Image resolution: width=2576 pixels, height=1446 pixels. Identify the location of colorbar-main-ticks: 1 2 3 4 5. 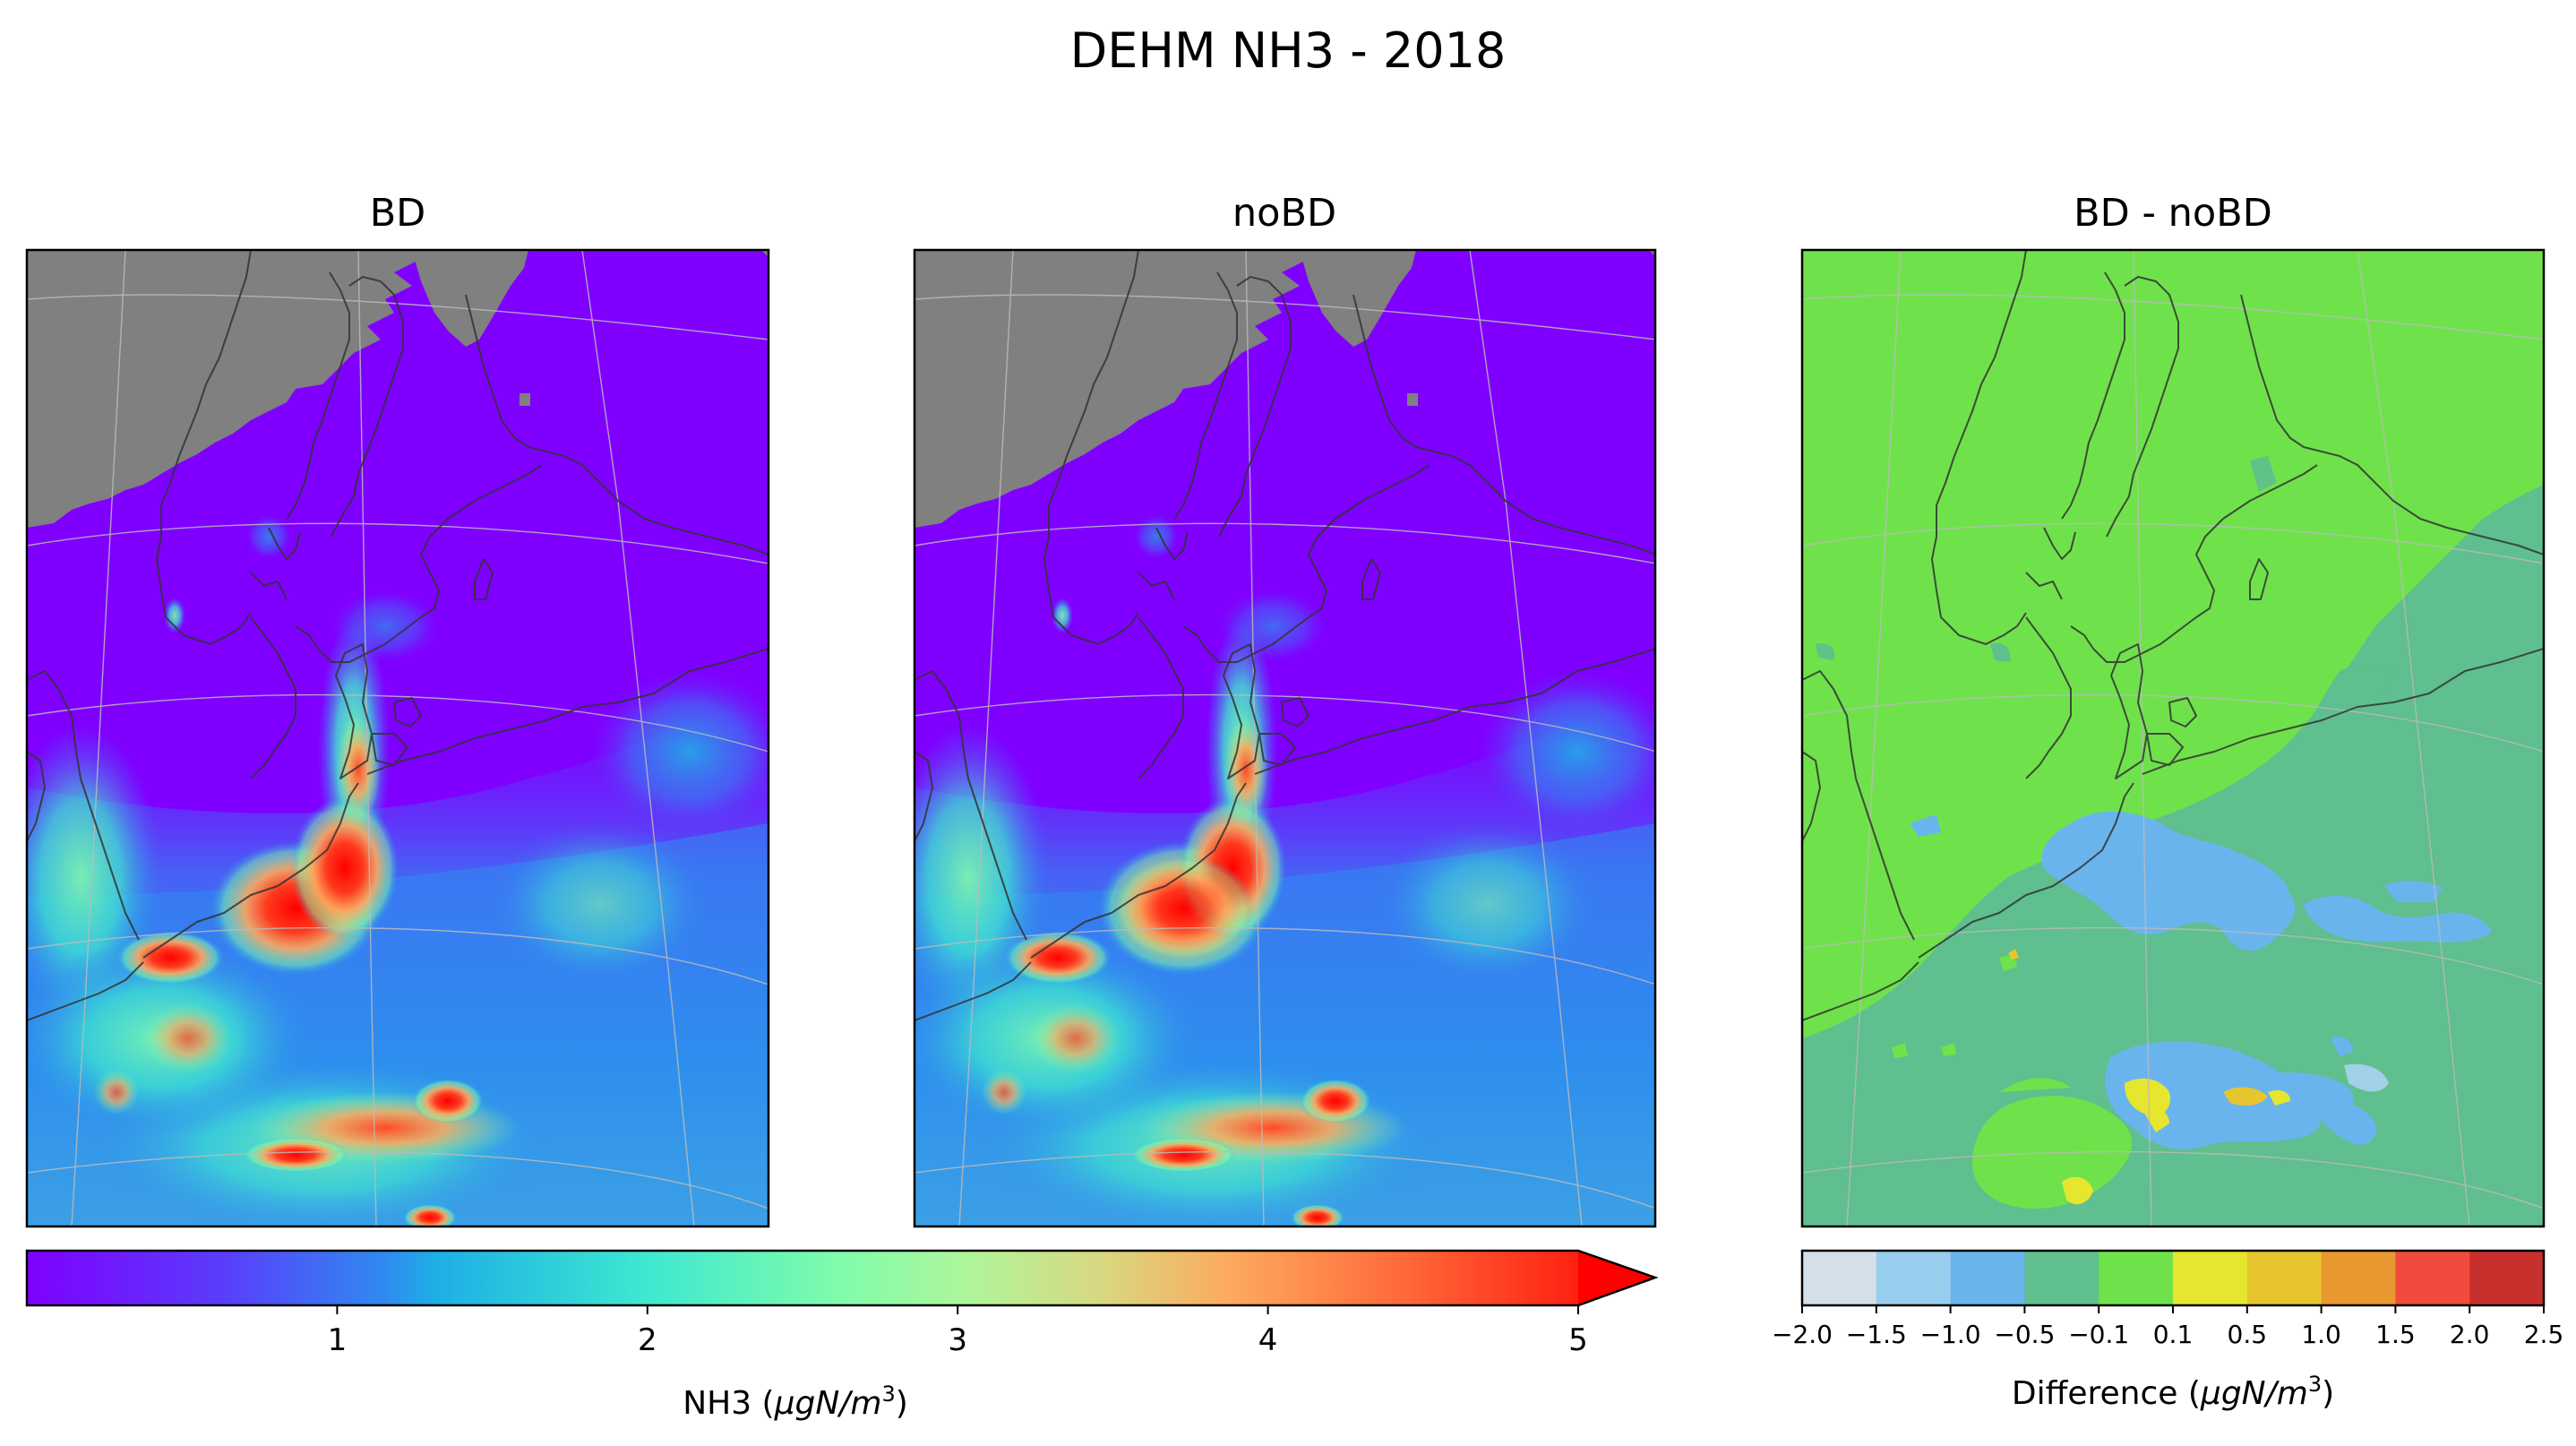
(958, 1332).